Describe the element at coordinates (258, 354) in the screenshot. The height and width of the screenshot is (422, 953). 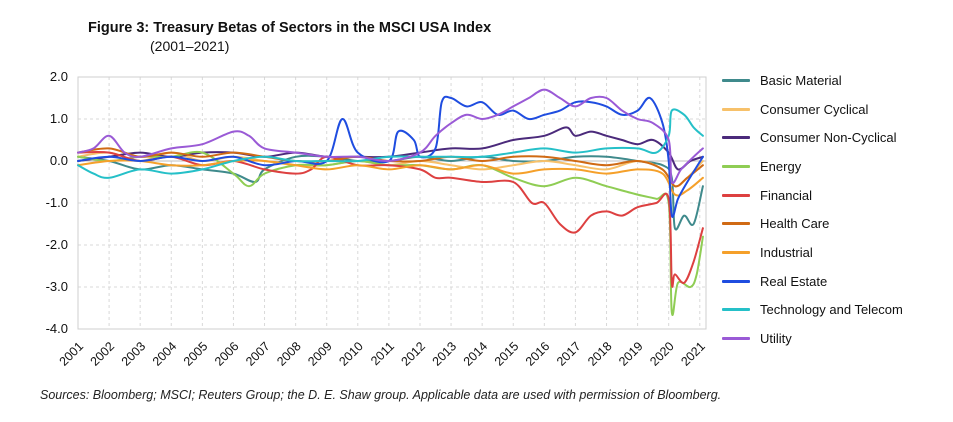
I see `x-tick-label: 2007` at that location.